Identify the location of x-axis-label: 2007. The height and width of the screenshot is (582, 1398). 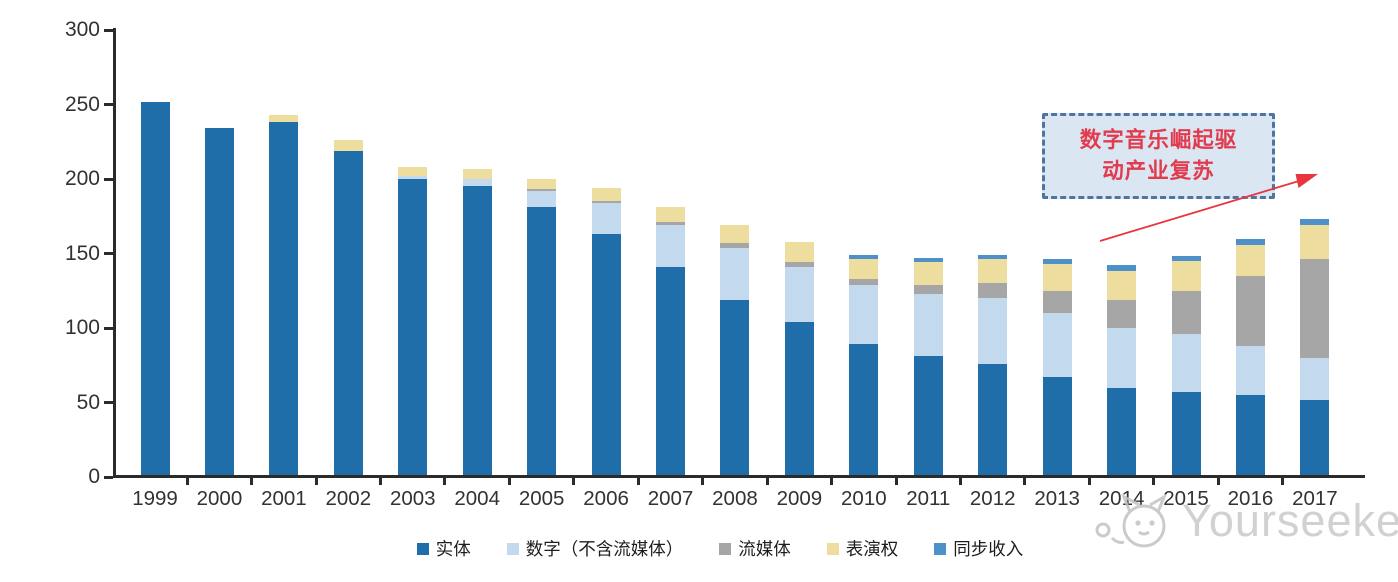
(670, 498).